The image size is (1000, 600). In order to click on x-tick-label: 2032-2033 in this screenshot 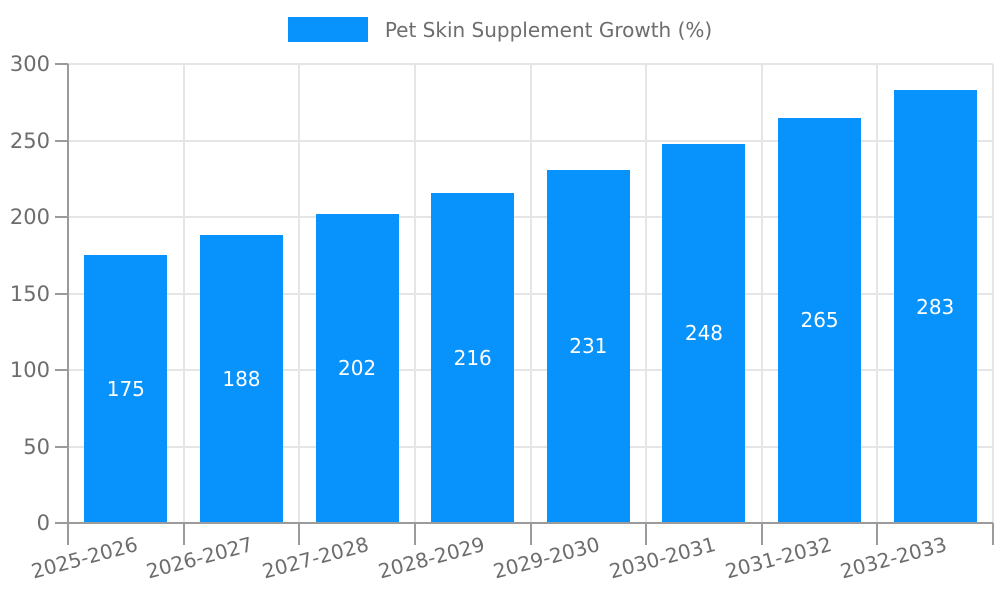, I will do `click(893, 558)`.